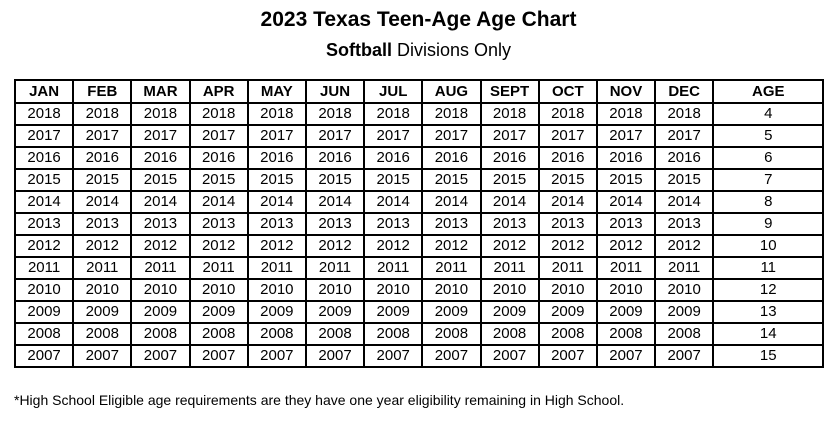 This screenshot has width=837, height=423. I want to click on column-header-jul: JUL, so click(393, 91).